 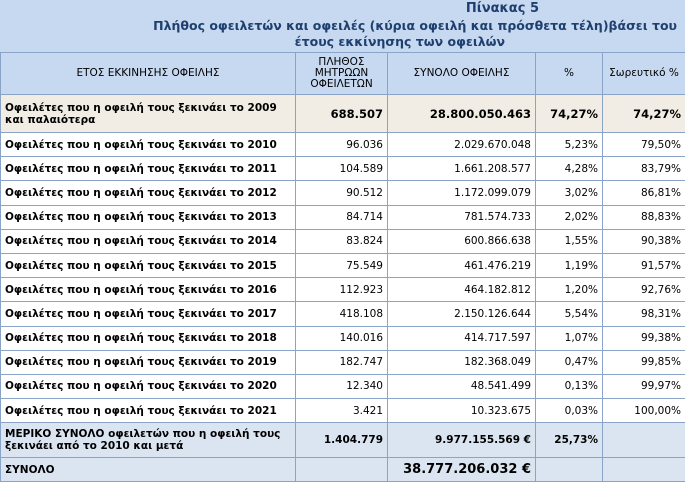 I want to click on header-year: ΕΤΟΣ ΕΚΚΙΝΗΣΗΣ ΟΦΕΙΛΗΣ, so click(x=148, y=73).